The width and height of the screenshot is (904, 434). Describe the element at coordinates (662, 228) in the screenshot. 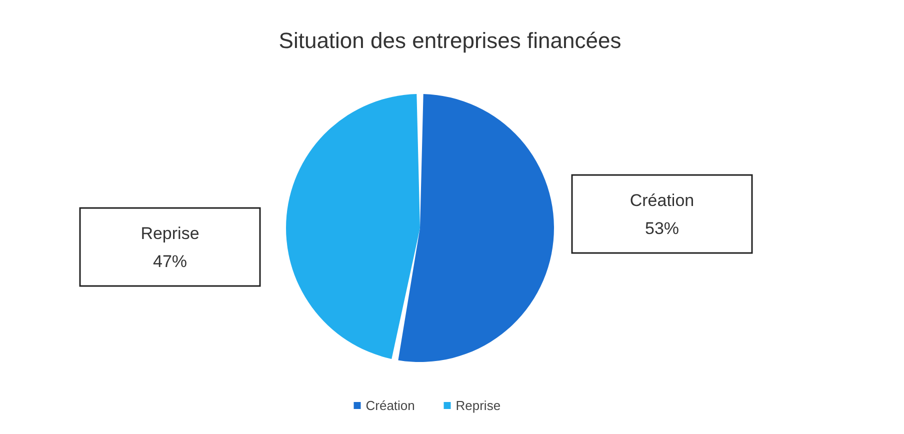

I see `data-label: 53%` at that location.